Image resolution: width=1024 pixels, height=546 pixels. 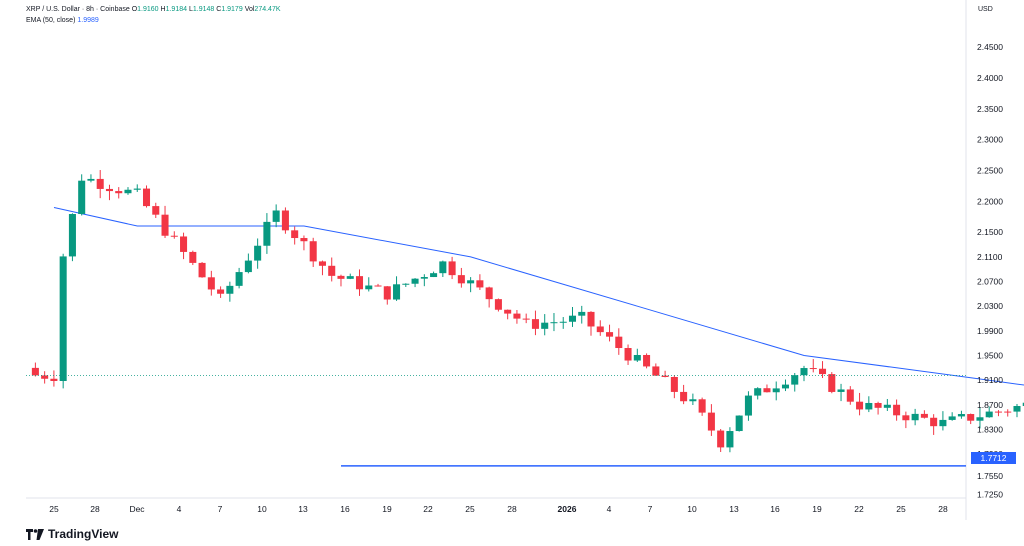 I want to click on ema-value: 1.9989, so click(x=88, y=20).